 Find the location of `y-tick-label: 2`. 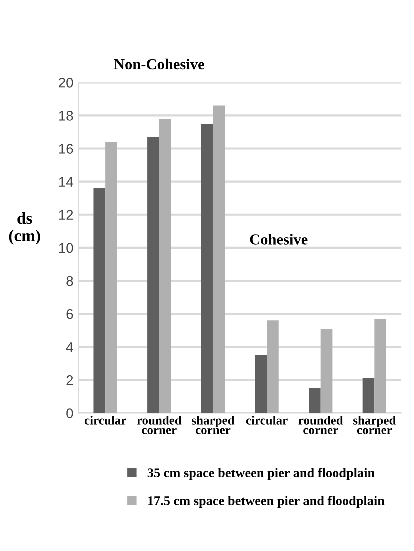

y-tick-label: 2 is located at coordinates (70, 381).